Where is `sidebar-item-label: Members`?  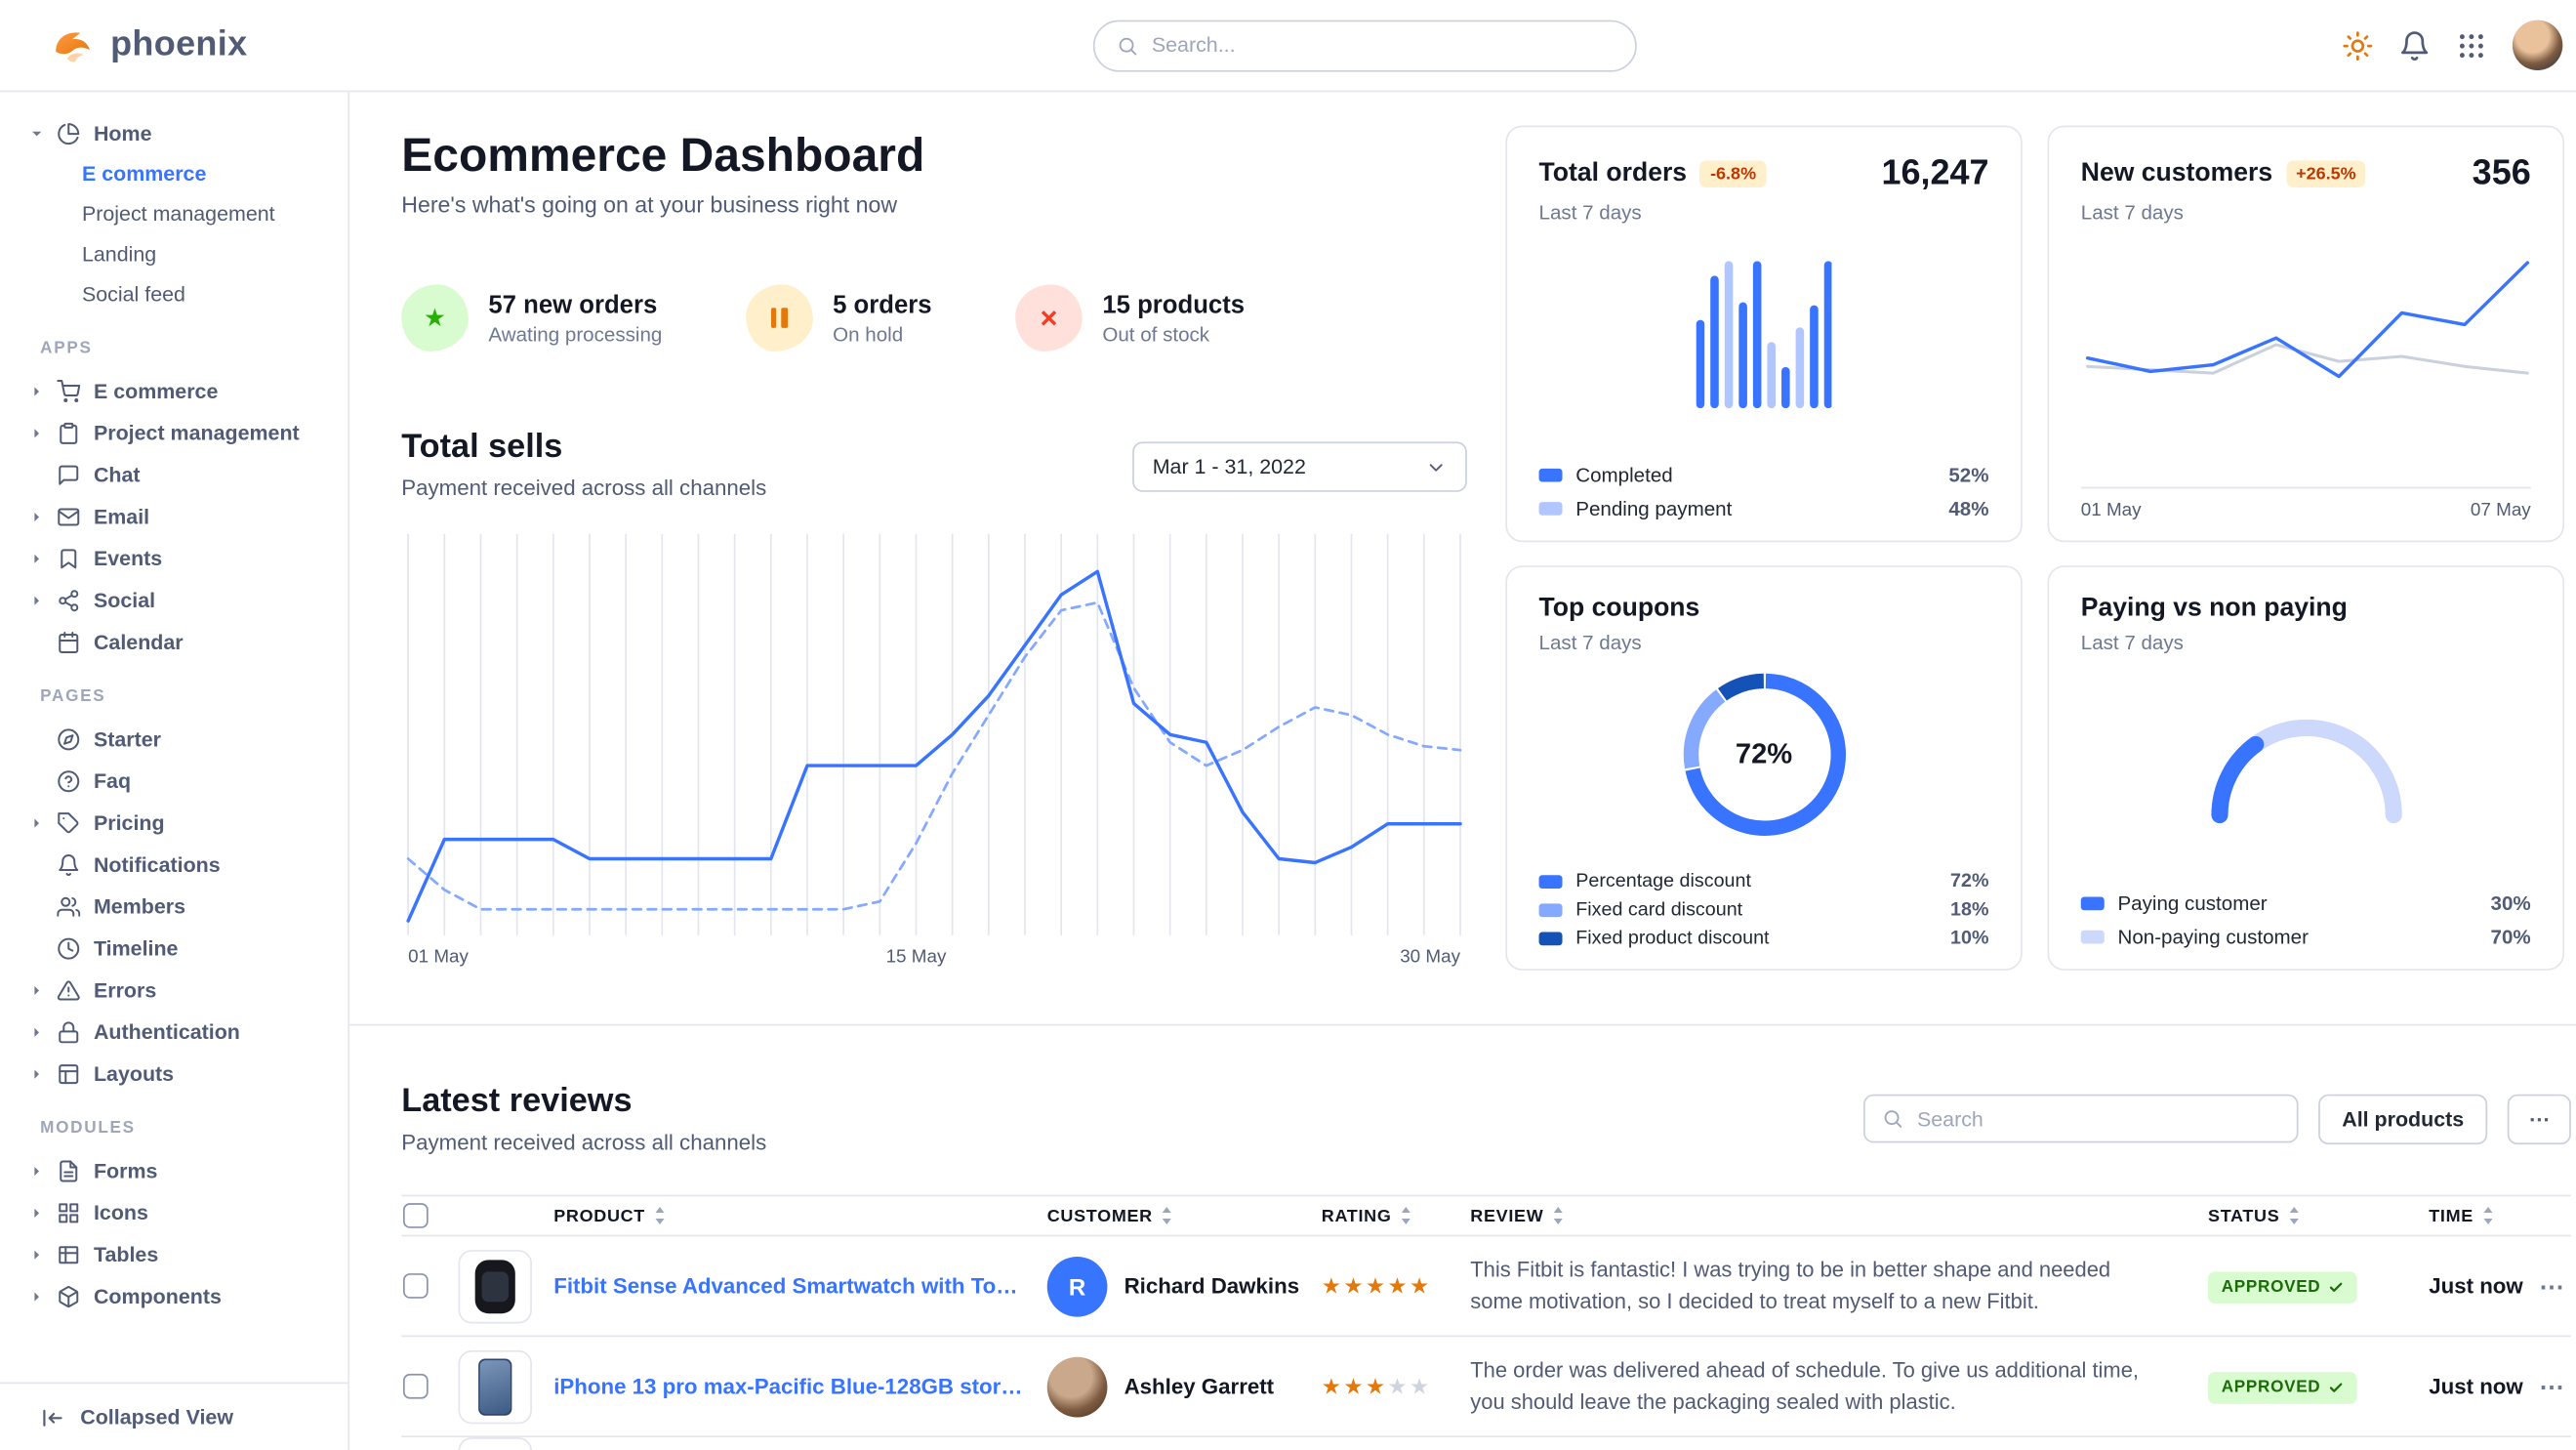
sidebar-item-label: Members is located at coordinates (139, 905).